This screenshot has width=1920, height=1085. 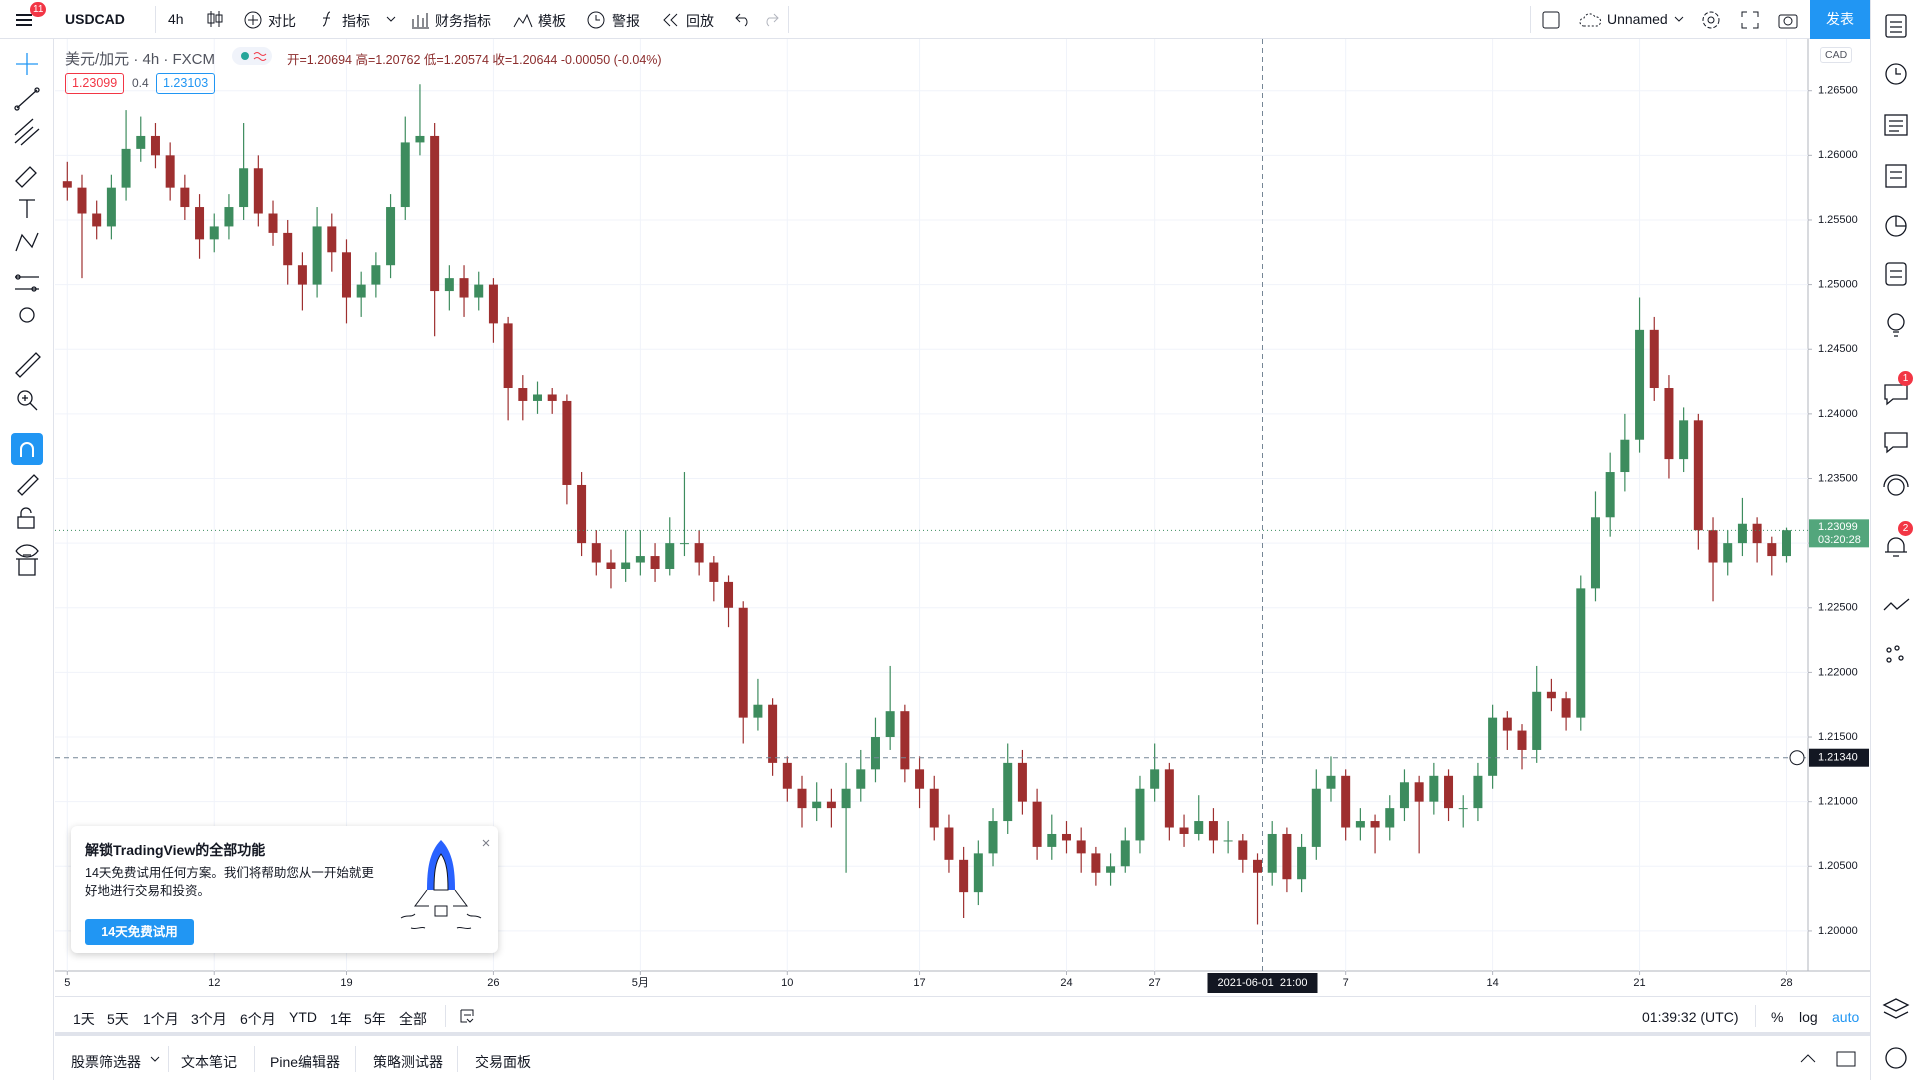 What do you see at coordinates (118, 1019) in the screenshot?
I see `range-button: 5天` at bounding box center [118, 1019].